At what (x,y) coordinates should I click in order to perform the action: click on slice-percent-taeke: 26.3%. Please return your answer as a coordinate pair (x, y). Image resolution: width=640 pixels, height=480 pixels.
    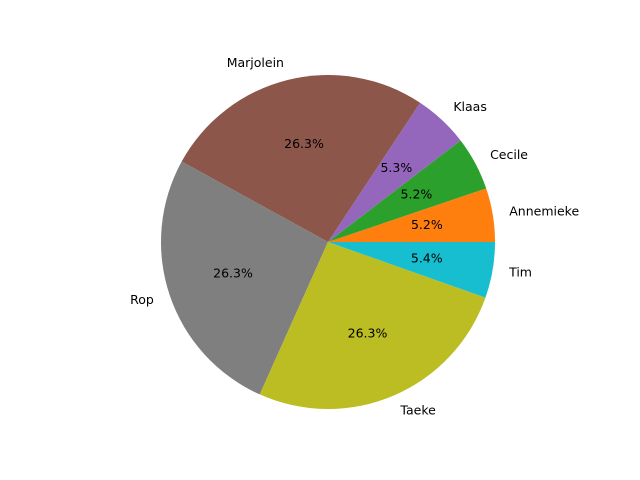
    Looking at the image, I should click on (368, 333).